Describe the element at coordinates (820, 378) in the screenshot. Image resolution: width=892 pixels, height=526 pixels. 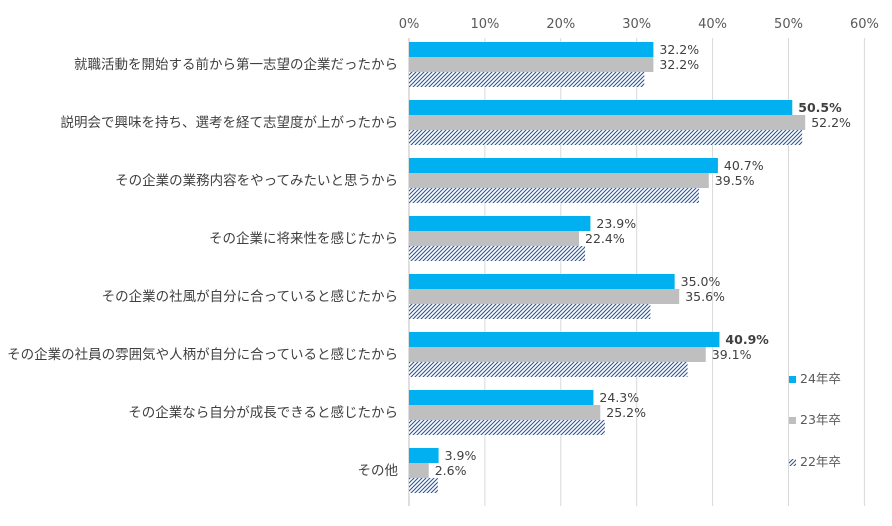
I see `legend-label: 24年卒` at that location.